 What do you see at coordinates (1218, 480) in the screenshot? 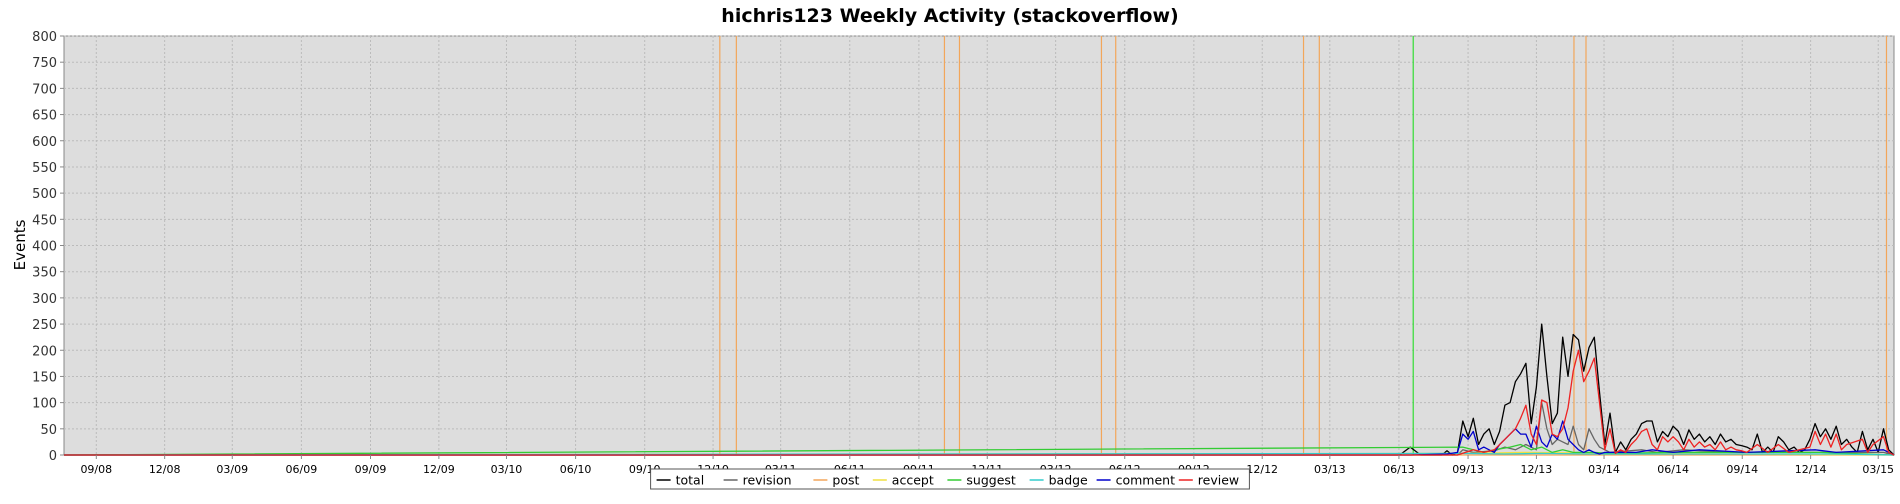
I see `legend-label-review: review` at bounding box center [1218, 480].